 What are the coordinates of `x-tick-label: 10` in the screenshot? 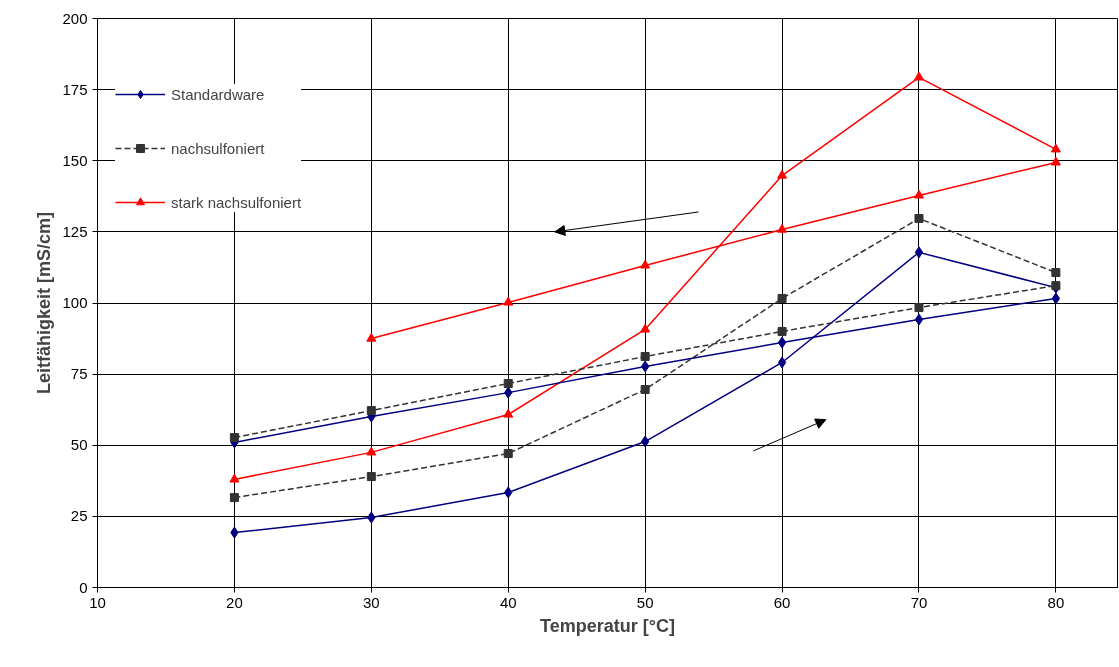 It's located at (97, 602).